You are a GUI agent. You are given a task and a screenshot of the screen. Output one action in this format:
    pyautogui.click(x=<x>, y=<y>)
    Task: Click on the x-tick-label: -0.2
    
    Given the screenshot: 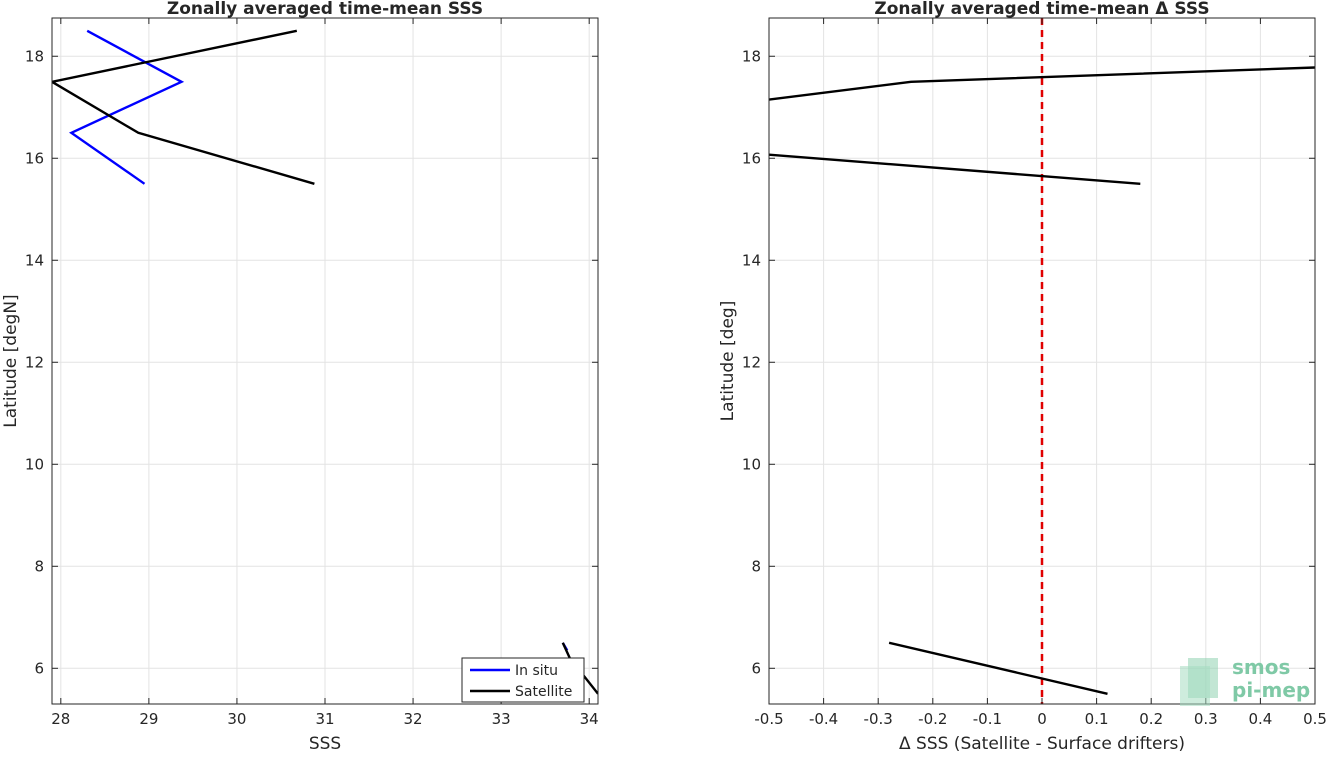 What is the action you would take?
    pyautogui.click(x=932, y=719)
    